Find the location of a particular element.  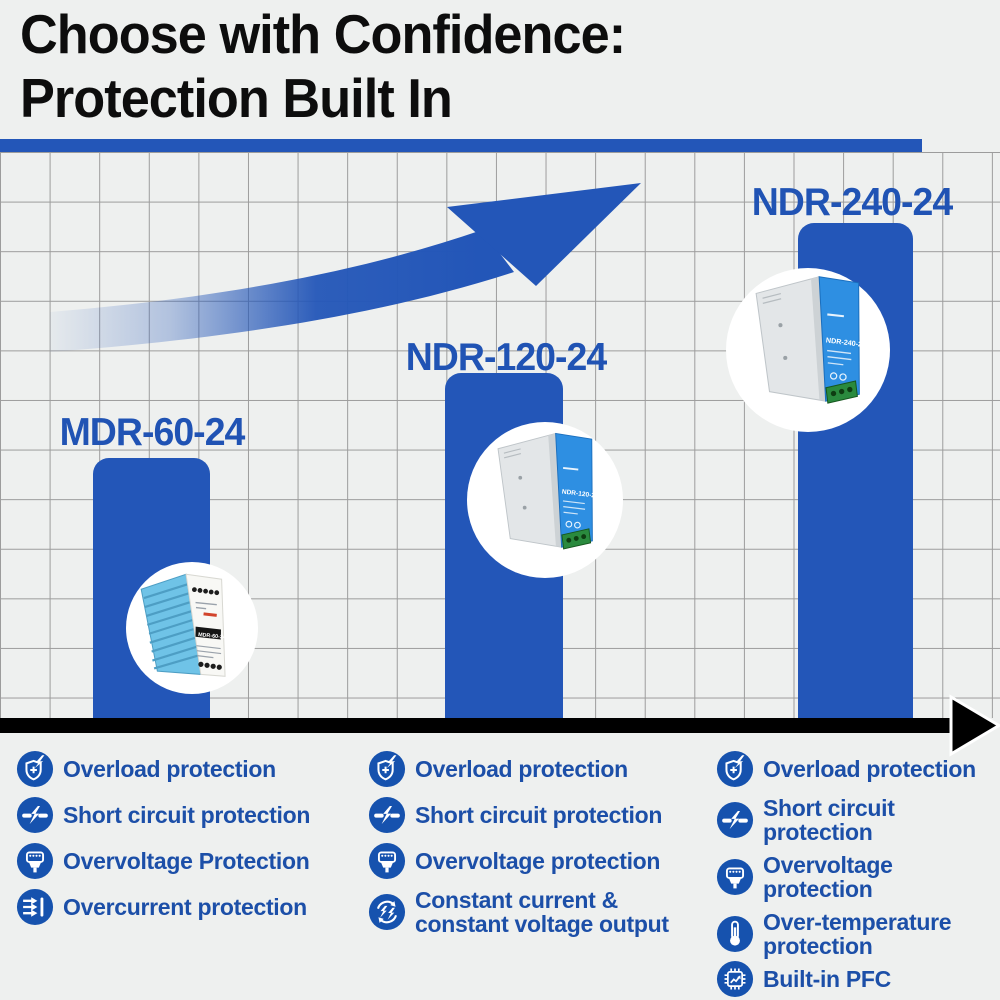

bar-label-ndr-120-24: NDR-120-24 is located at coordinates (506, 357).